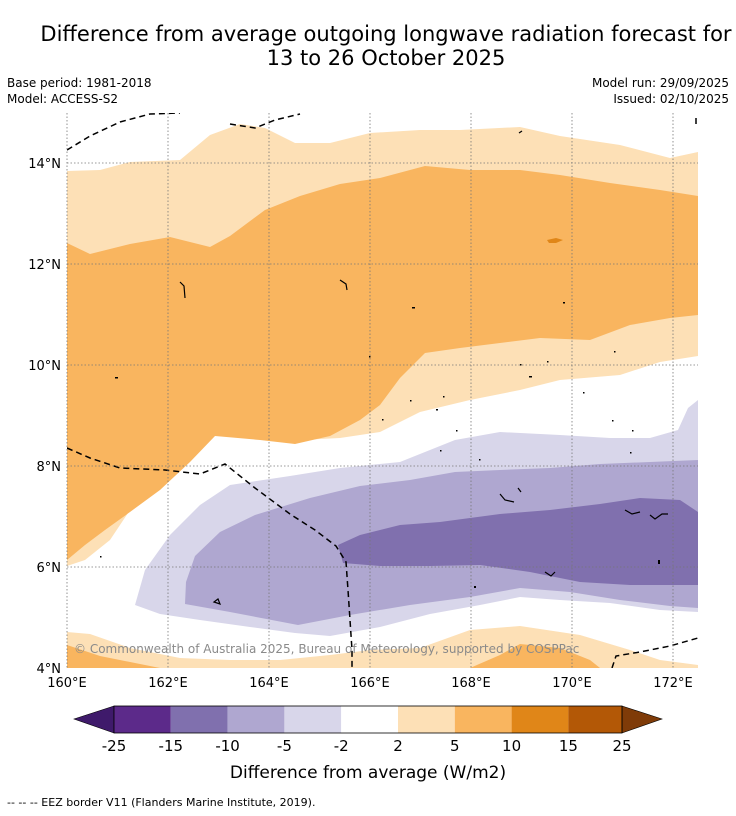 The image size is (736, 816). I want to click on model-name: Model: ACCESS-S2, so click(63, 99).